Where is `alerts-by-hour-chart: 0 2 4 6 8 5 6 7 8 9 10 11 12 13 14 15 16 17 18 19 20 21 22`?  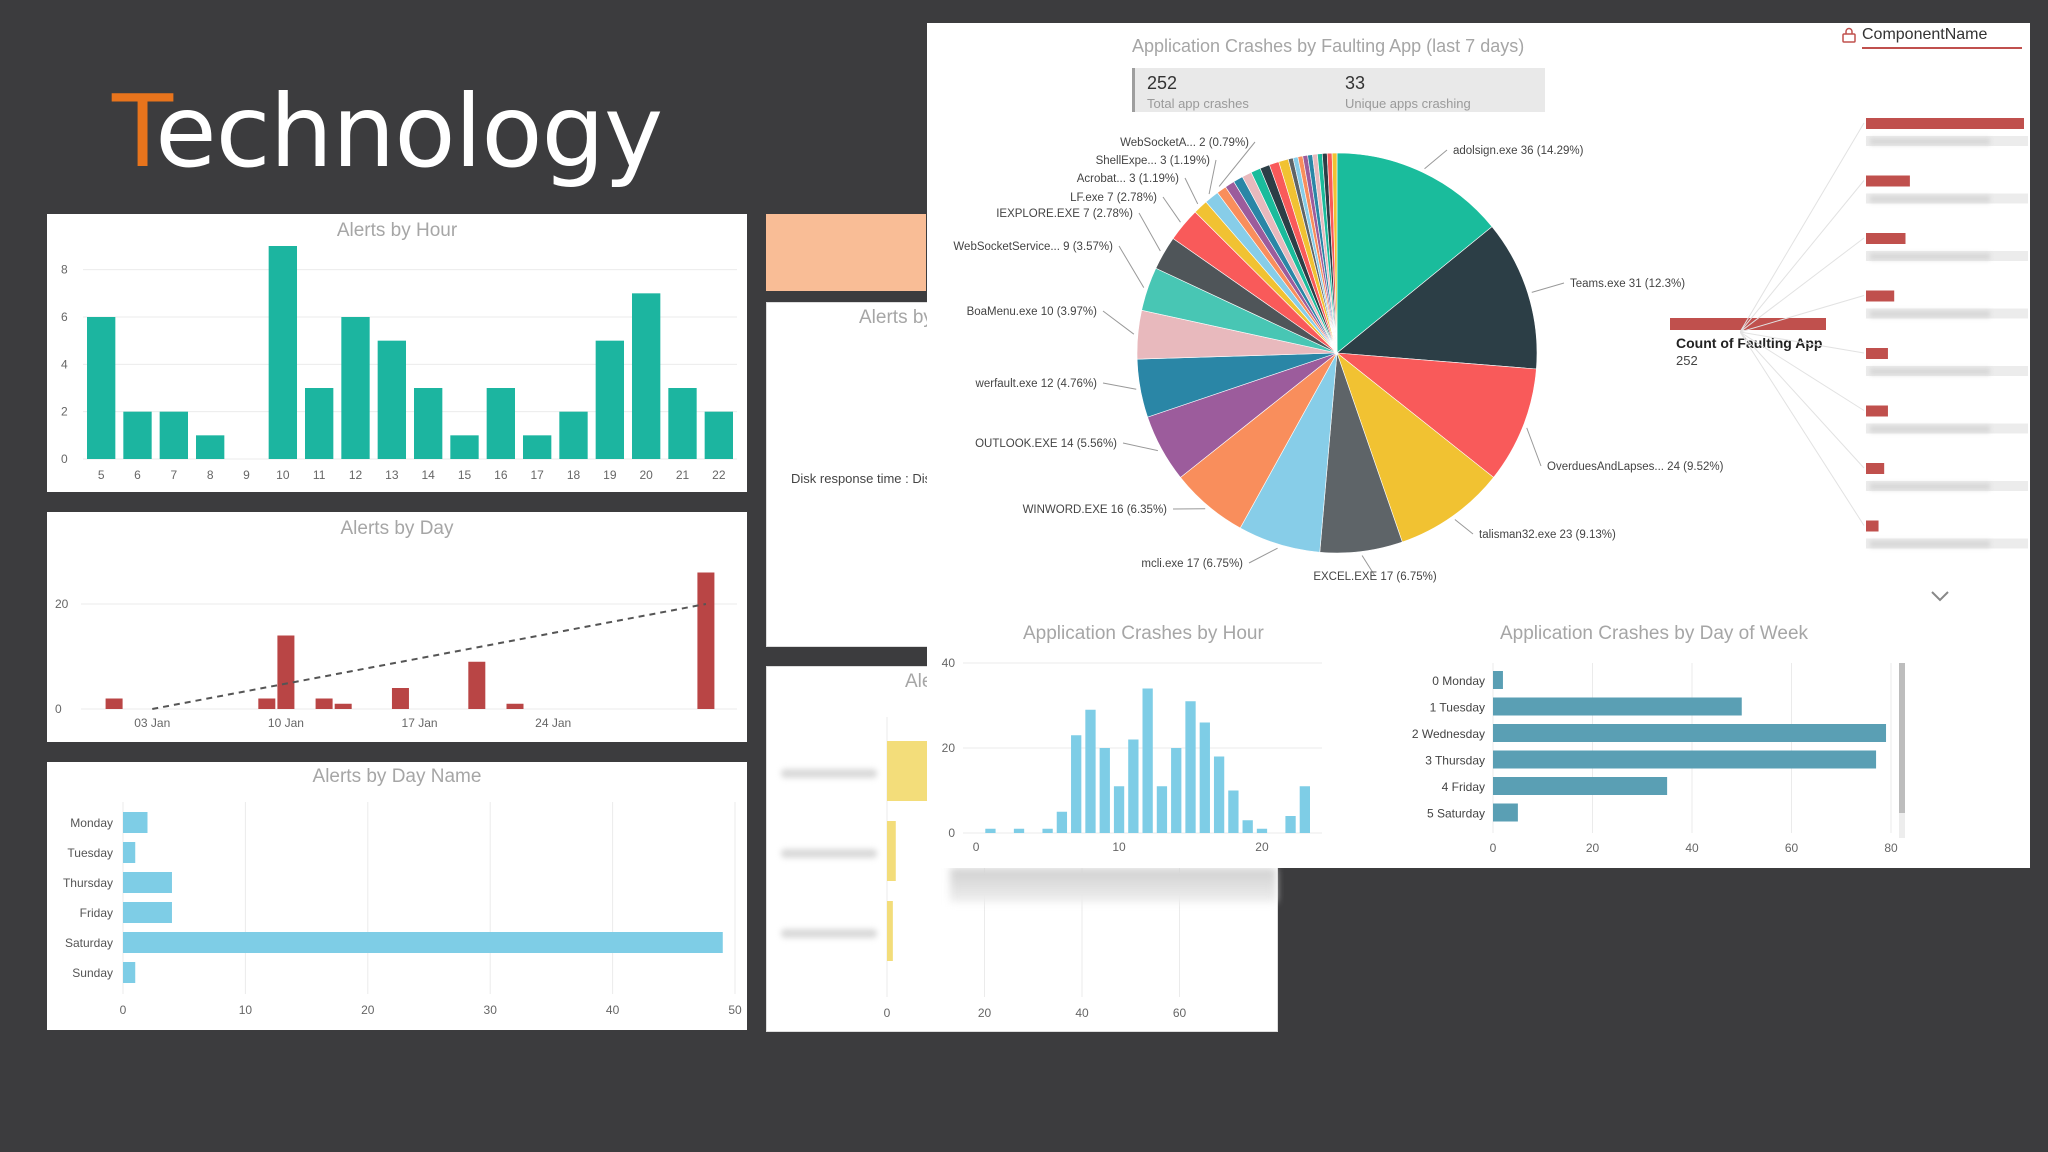
alerts-by-hour-chart: 0 2 4 6 8 5 6 7 8 9 10 11 12 13 14 15 16 17 18 19 20 21 22 is located at coordinates (399, 364).